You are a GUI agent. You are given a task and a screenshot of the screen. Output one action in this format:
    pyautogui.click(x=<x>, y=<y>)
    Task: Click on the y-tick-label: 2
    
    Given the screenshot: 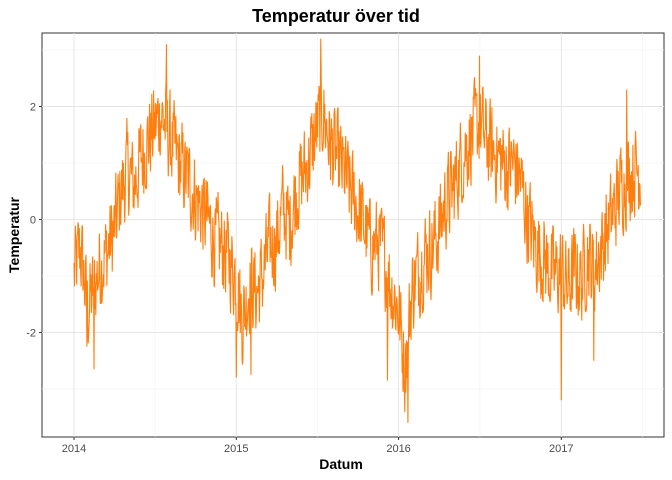 What is the action you would take?
    pyautogui.click(x=33, y=107)
    